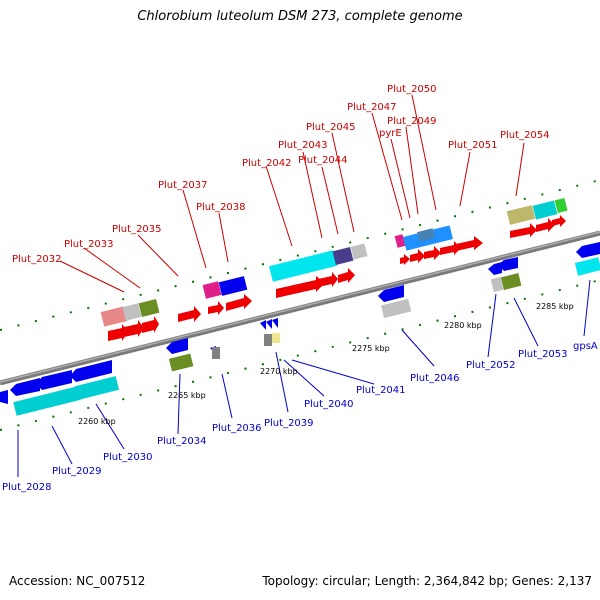  What do you see at coordinates (289, 423) in the screenshot?
I see `gene-label-plut-2039: Plut_2039` at bounding box center [289, 423].